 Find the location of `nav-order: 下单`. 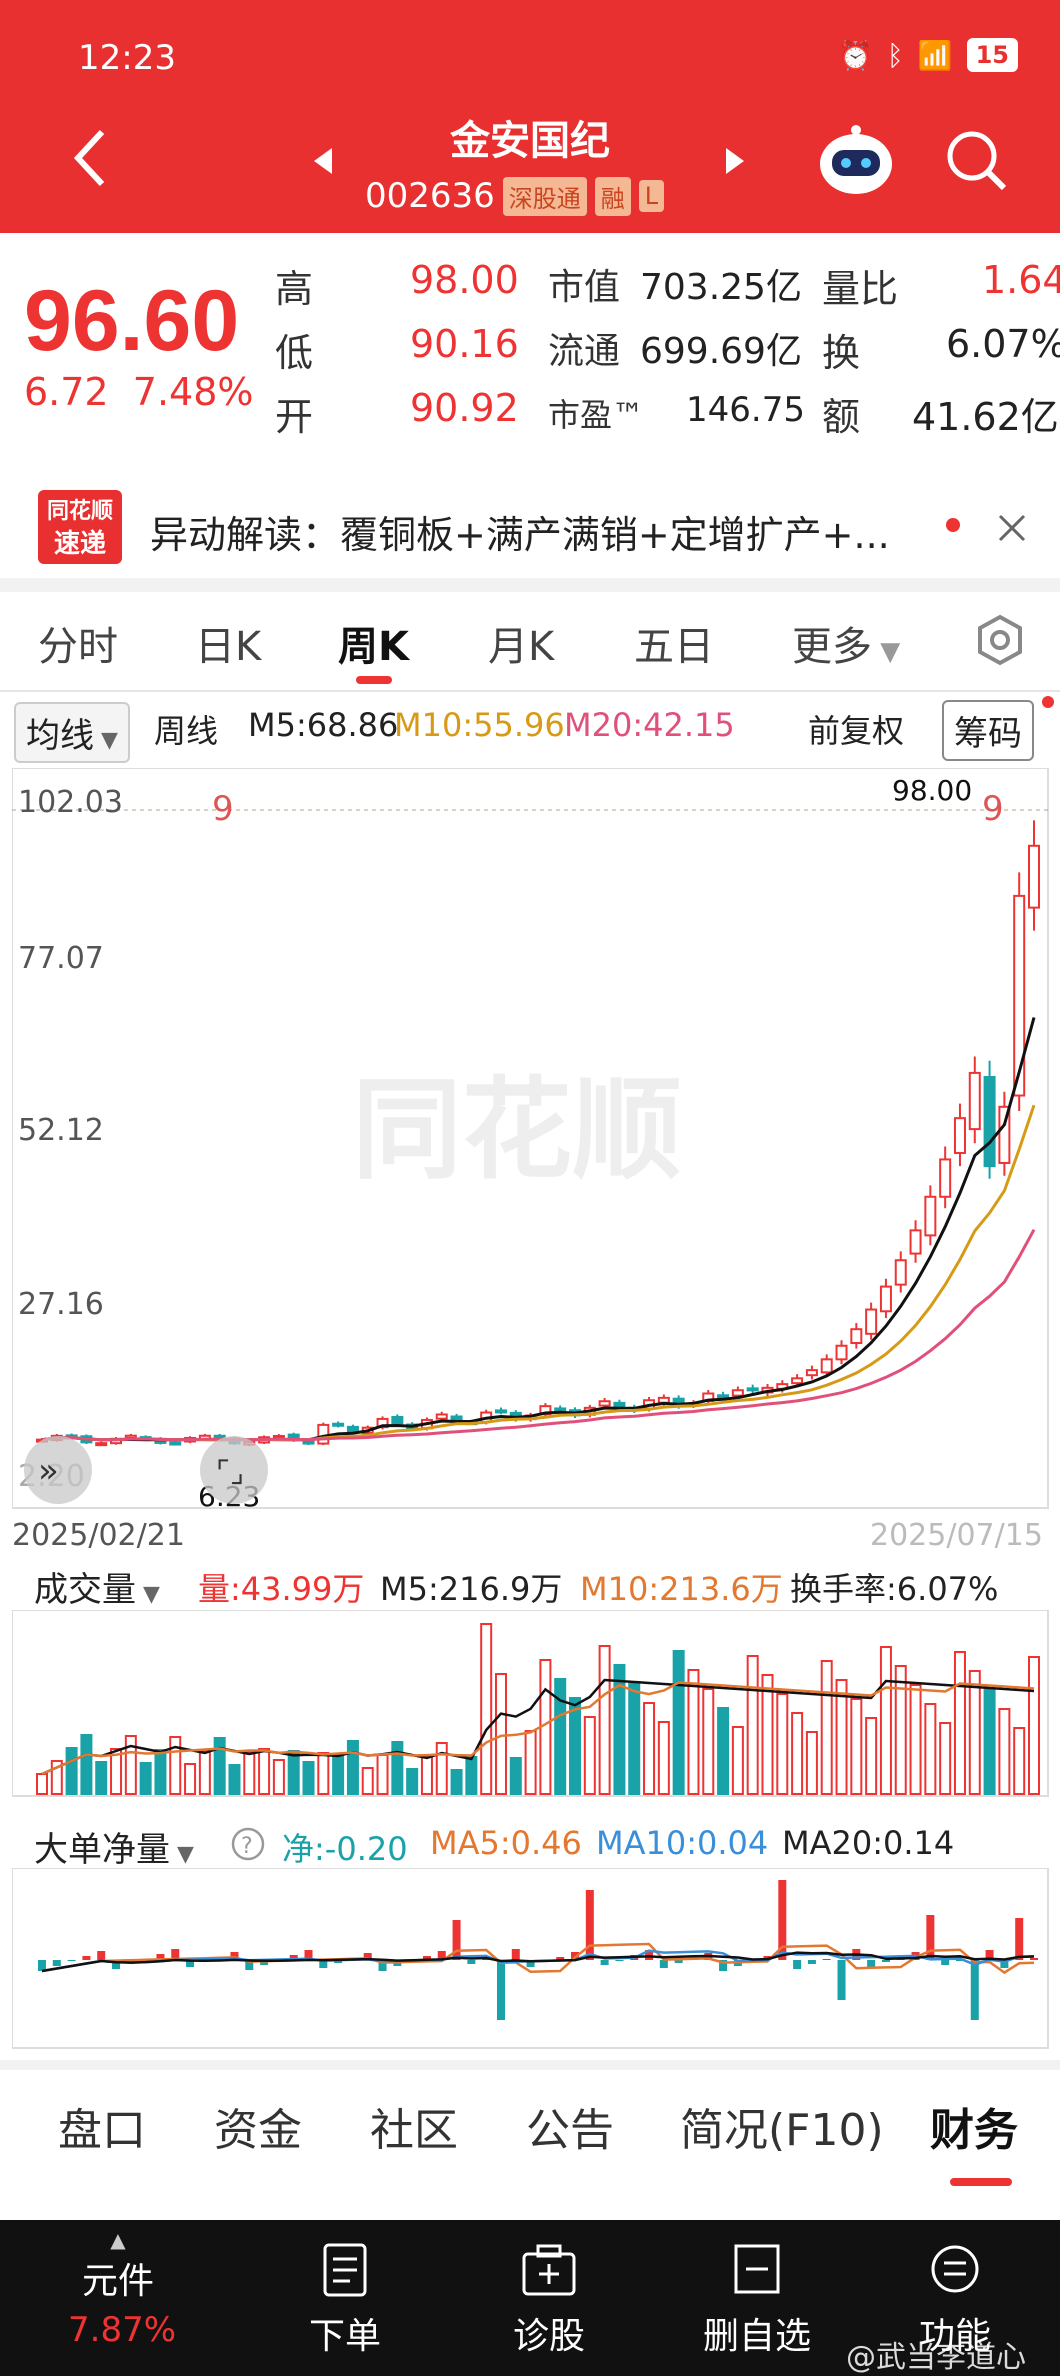

nav-order: 下单 is located at coordinates (345, 2300).